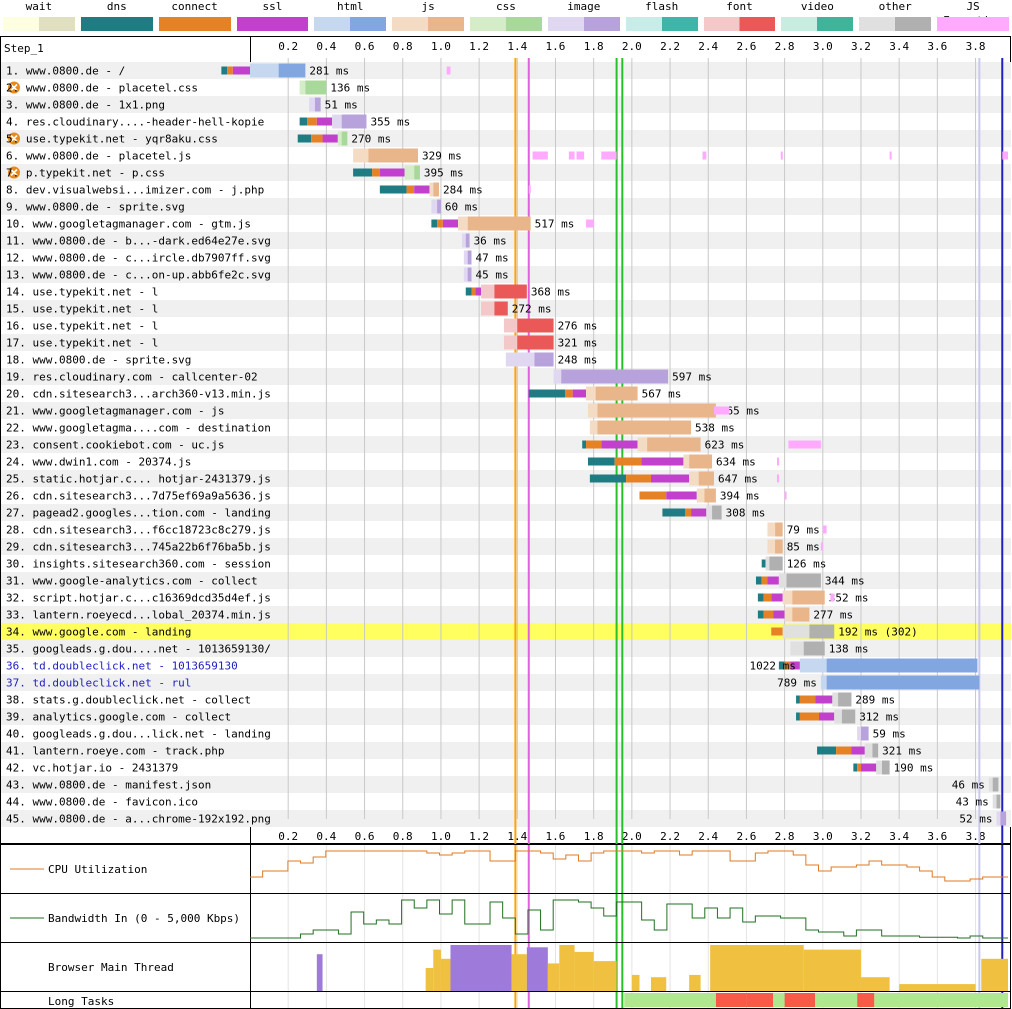 Image resolution: width=1012 pixels, height=1009 pixels. I want to click on request-label: 22. www.googletagma....com - destination, so click(138, 428).